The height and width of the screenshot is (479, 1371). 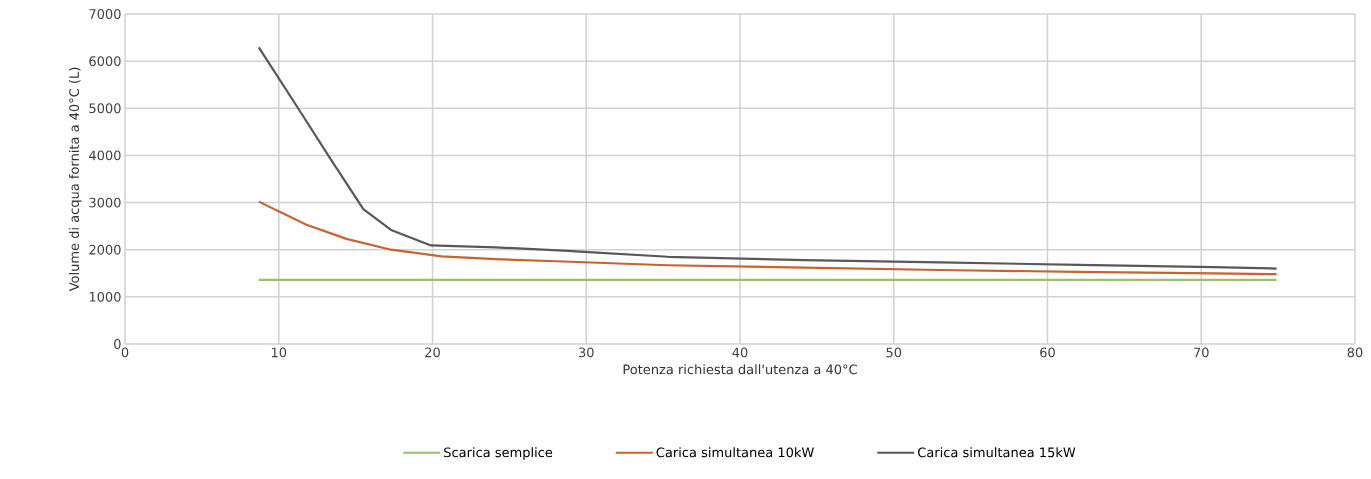 What do you see at coordinates (105, 61) in the screenshot?
I see `y-tick-label: 6000` at bounding box center [105, 61].